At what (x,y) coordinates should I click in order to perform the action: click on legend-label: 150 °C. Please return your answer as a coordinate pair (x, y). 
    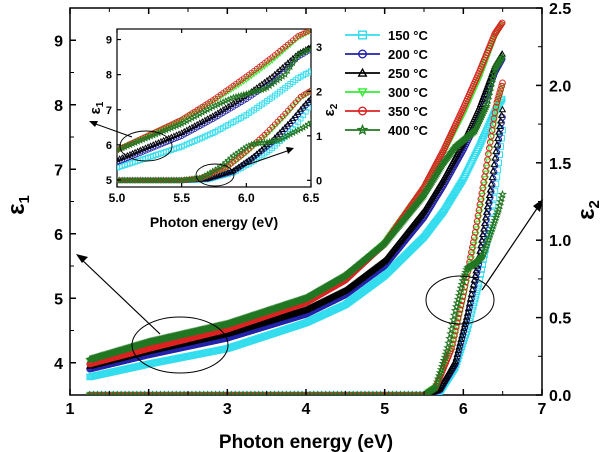
    Looking at the image, I should click on (408, 35).